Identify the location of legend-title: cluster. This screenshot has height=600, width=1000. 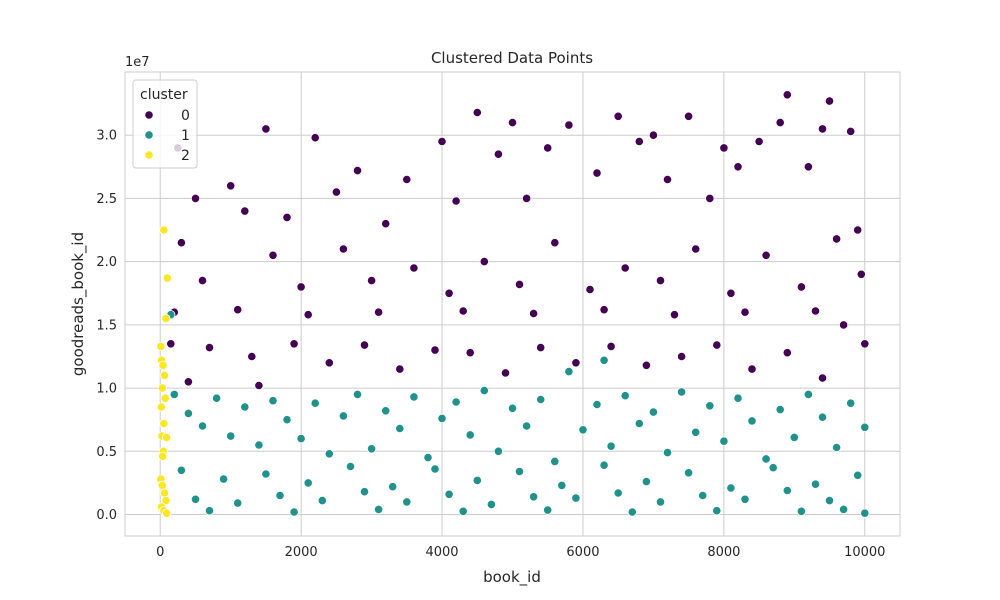
(164, 95).